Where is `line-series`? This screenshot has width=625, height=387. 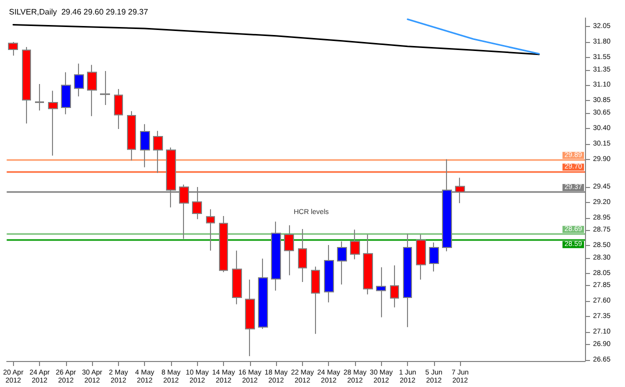
line-series is located at coordinates (276, 40).